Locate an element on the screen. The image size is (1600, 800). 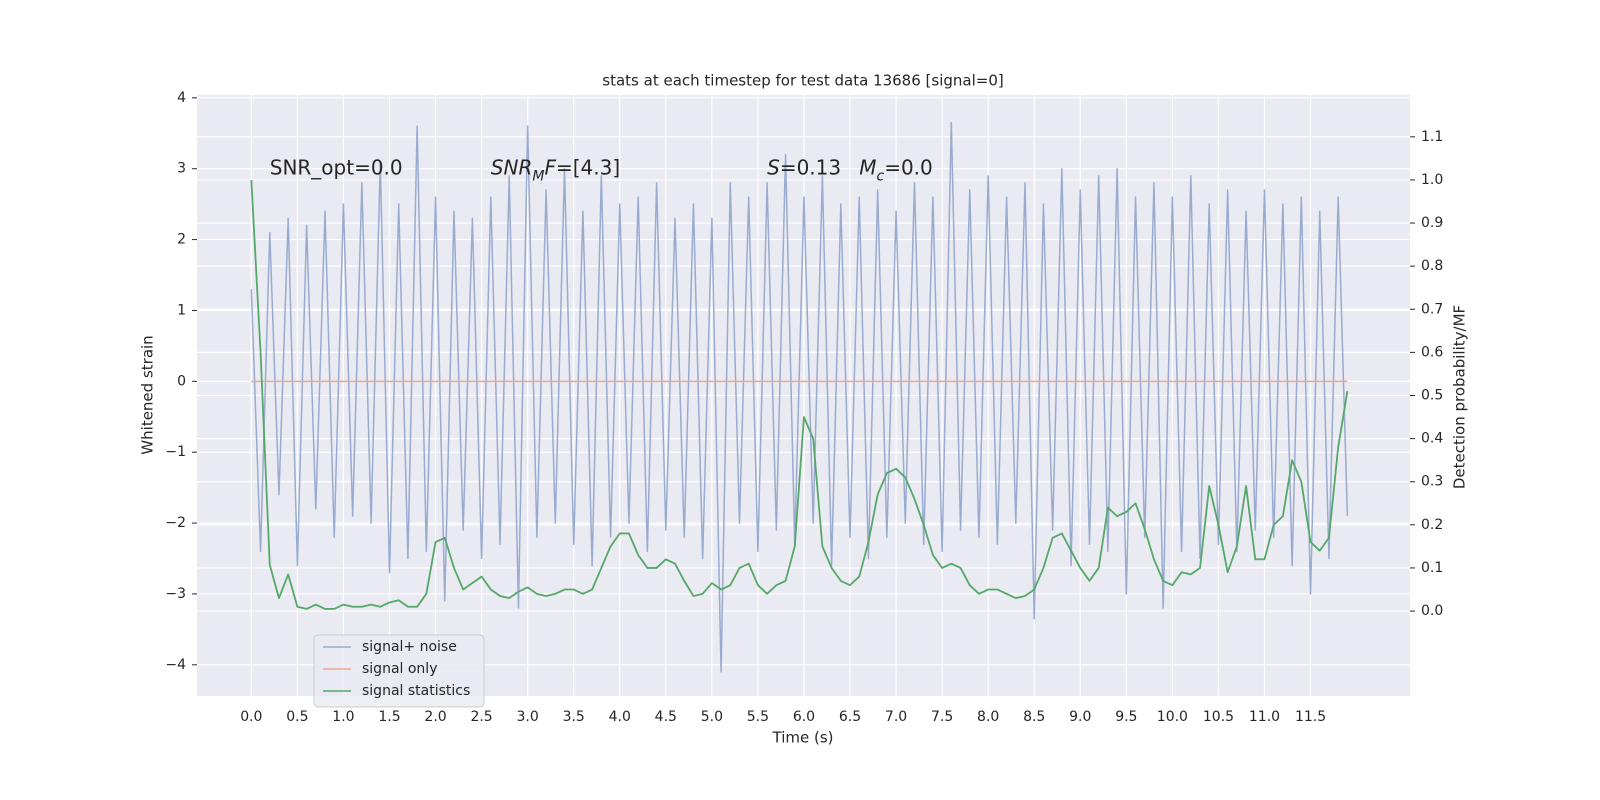
y2-tick-label: 0.4 is located at coordinates (1432, 439).